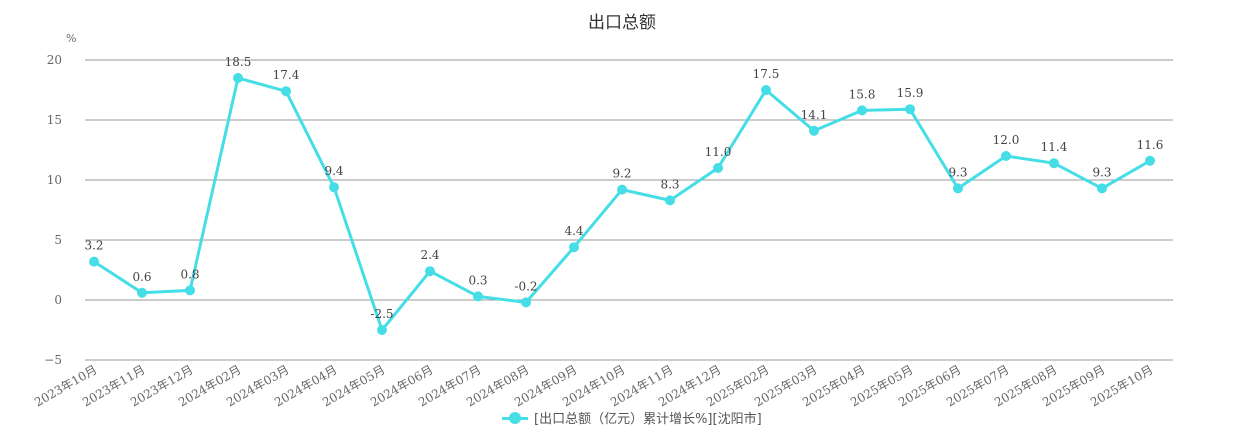 Image resolution: width=1244 pixels, height=440 pixels. I want to click on data-label: 15.8, so click(862, 94).